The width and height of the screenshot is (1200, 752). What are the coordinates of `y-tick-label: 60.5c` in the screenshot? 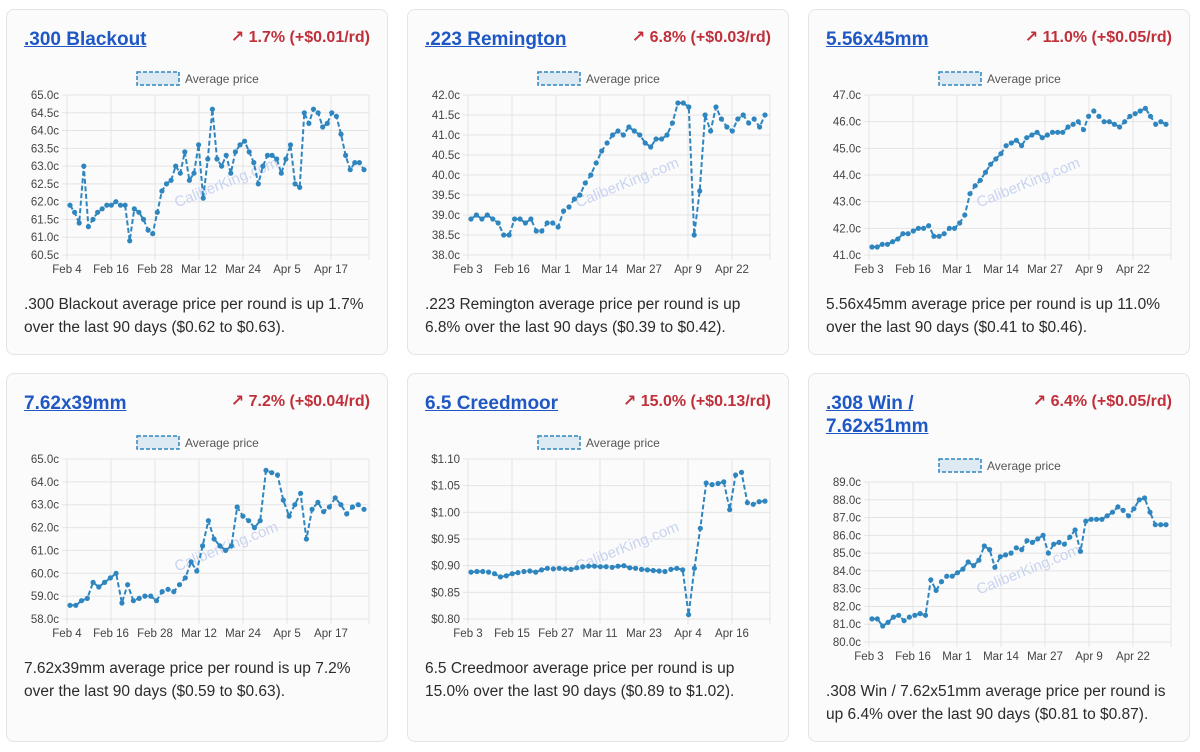 It's located at (45, 256).